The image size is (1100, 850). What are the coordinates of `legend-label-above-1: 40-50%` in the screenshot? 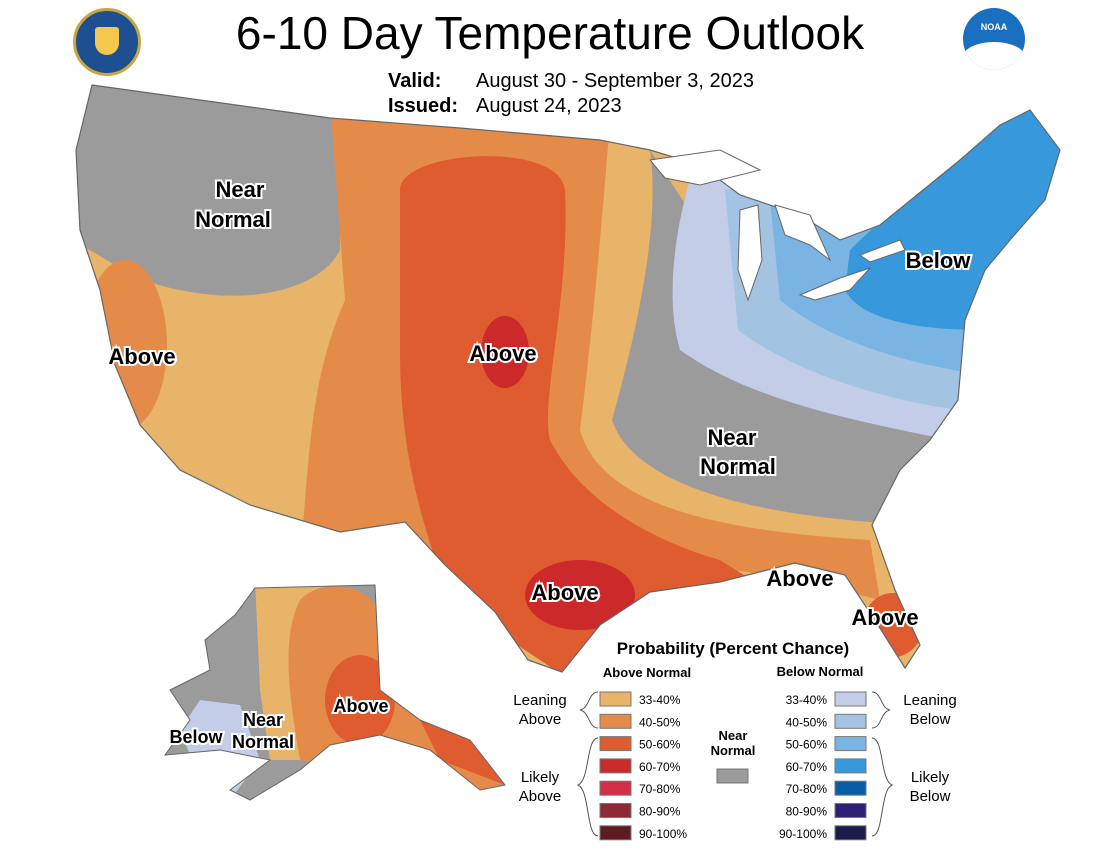 It's located at (660, 722).